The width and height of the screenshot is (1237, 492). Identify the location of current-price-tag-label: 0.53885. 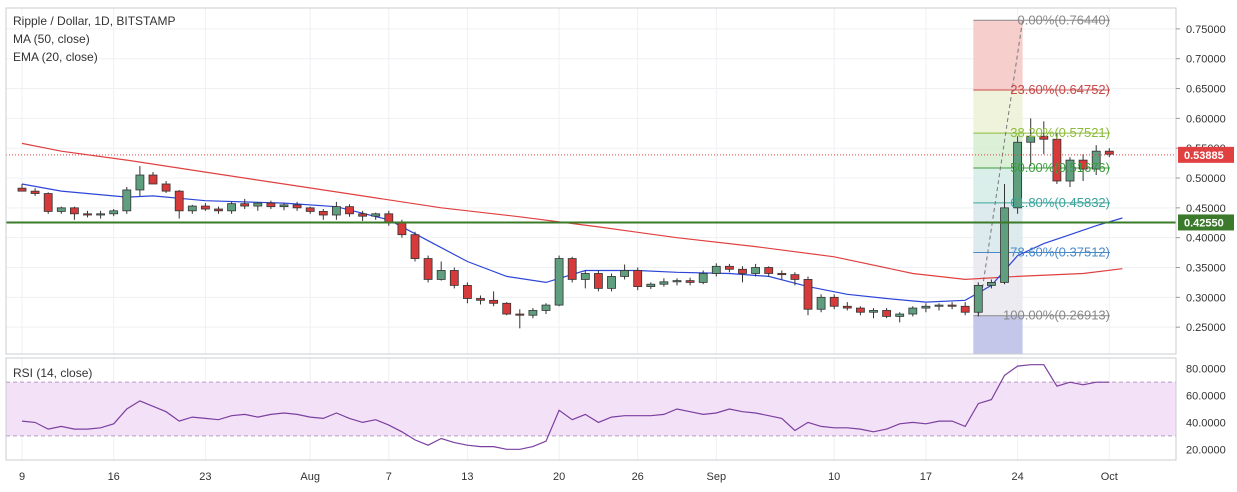
(1204, 156).